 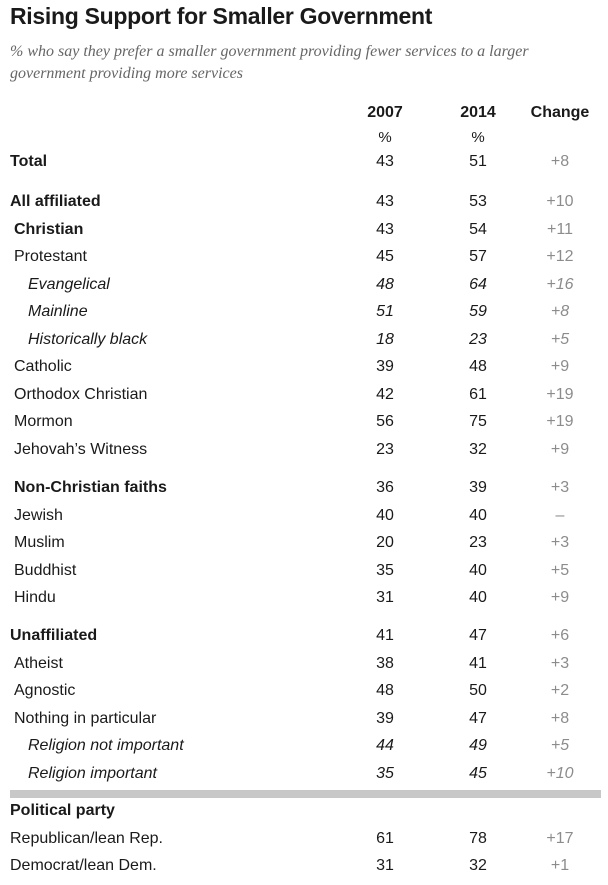 What do you see at coordinates (304, 842) in the screenshot?
I see `table-row: Republican/lean Rep. 61 78 +17` at bounding box center [304, 842].